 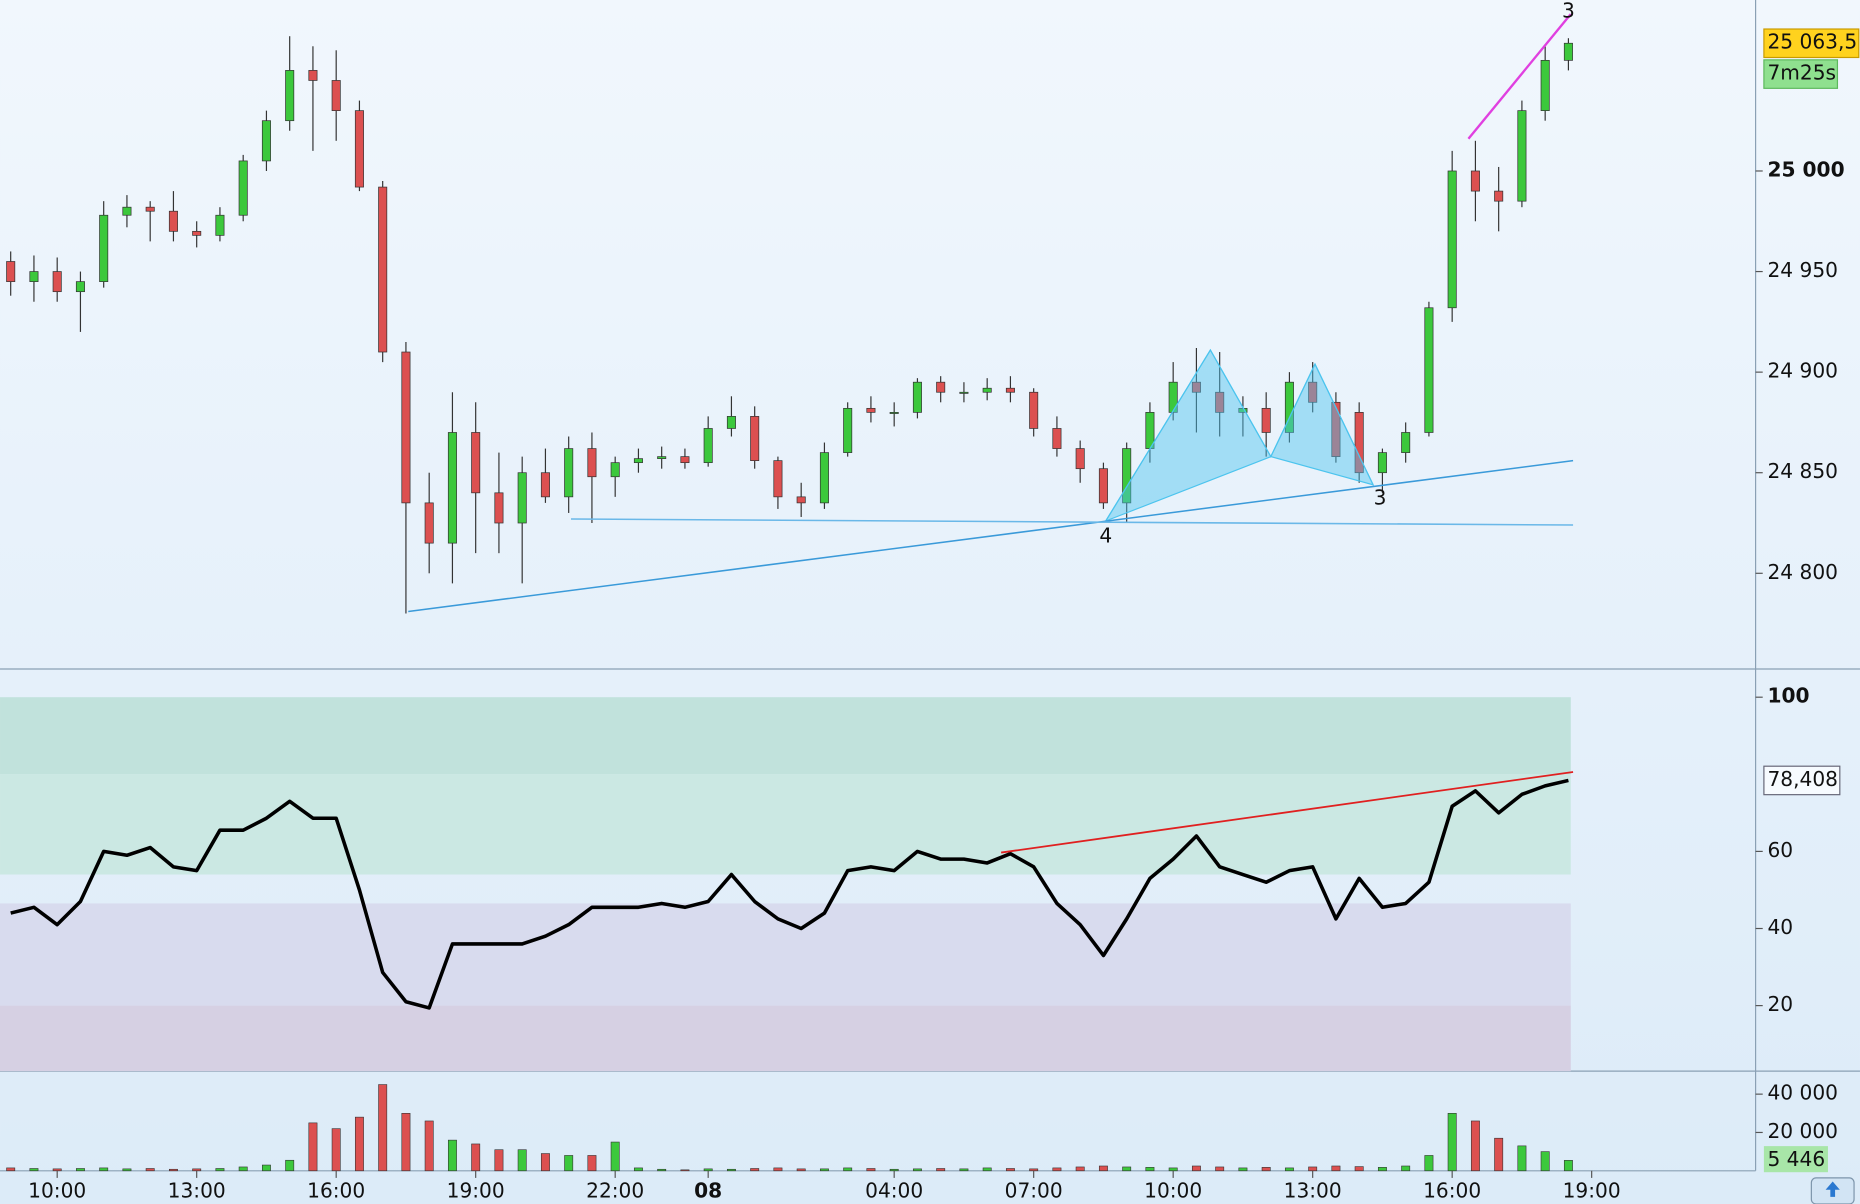 What do you see at coordinates (1105, 536) in the screenshot?
I see `pattern-label: 4` at bounding box center [1105, 536].